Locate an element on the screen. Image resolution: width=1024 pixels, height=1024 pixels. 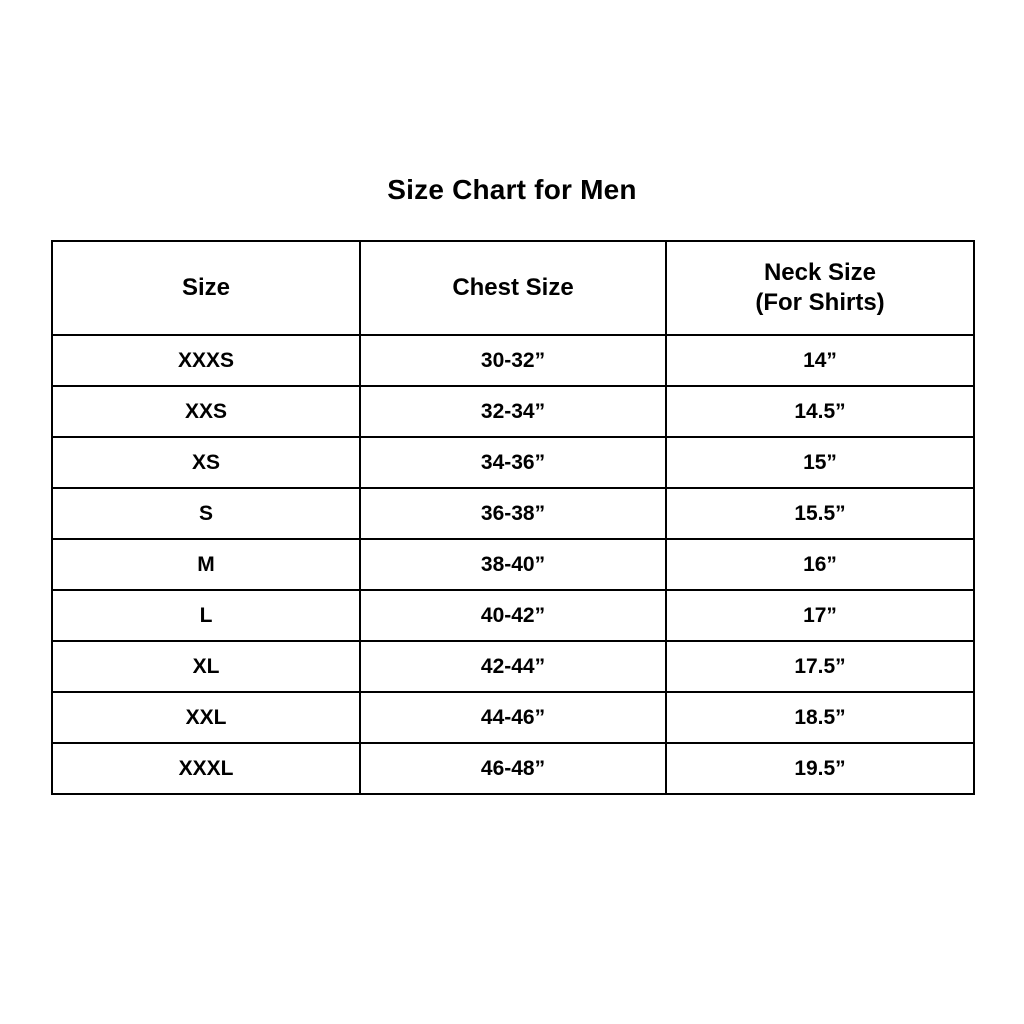
cell-size: XS is located at coordinates (206, 462).